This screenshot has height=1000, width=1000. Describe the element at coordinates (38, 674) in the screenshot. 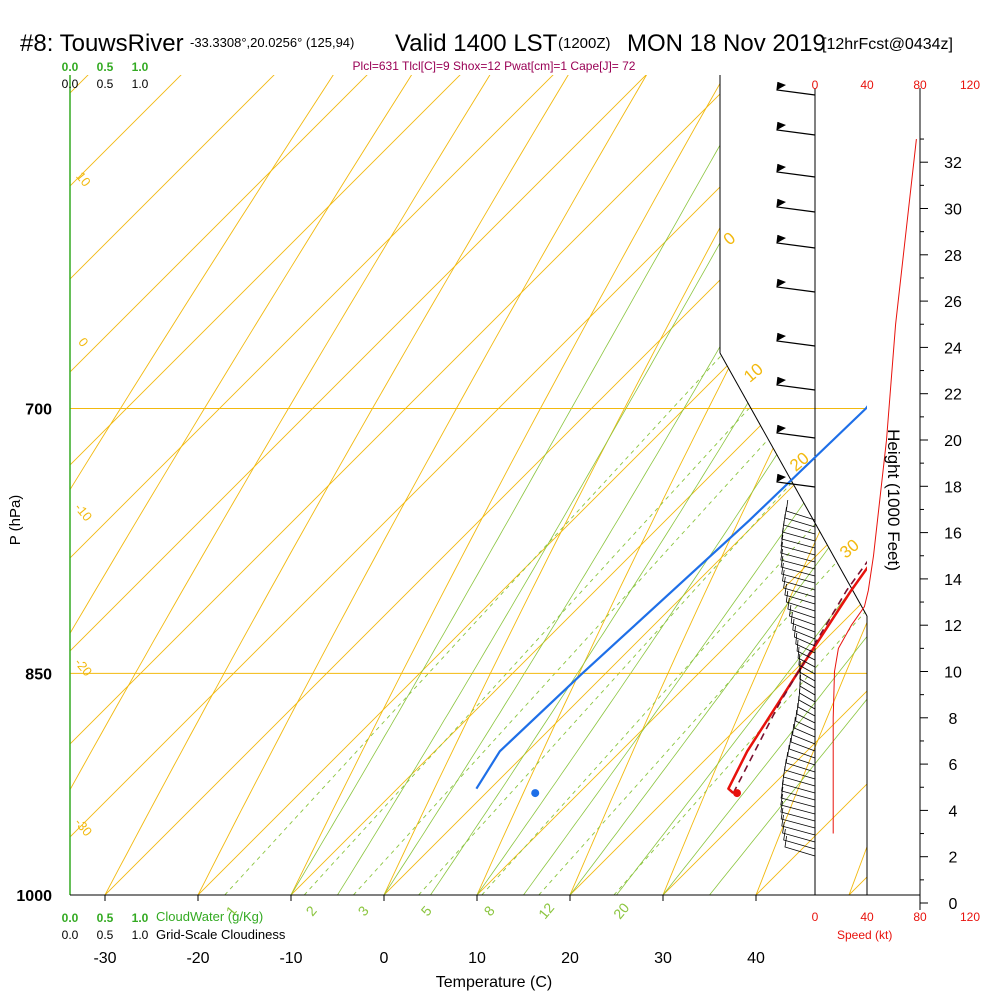

I see `y-tick-label: 850` at that location.